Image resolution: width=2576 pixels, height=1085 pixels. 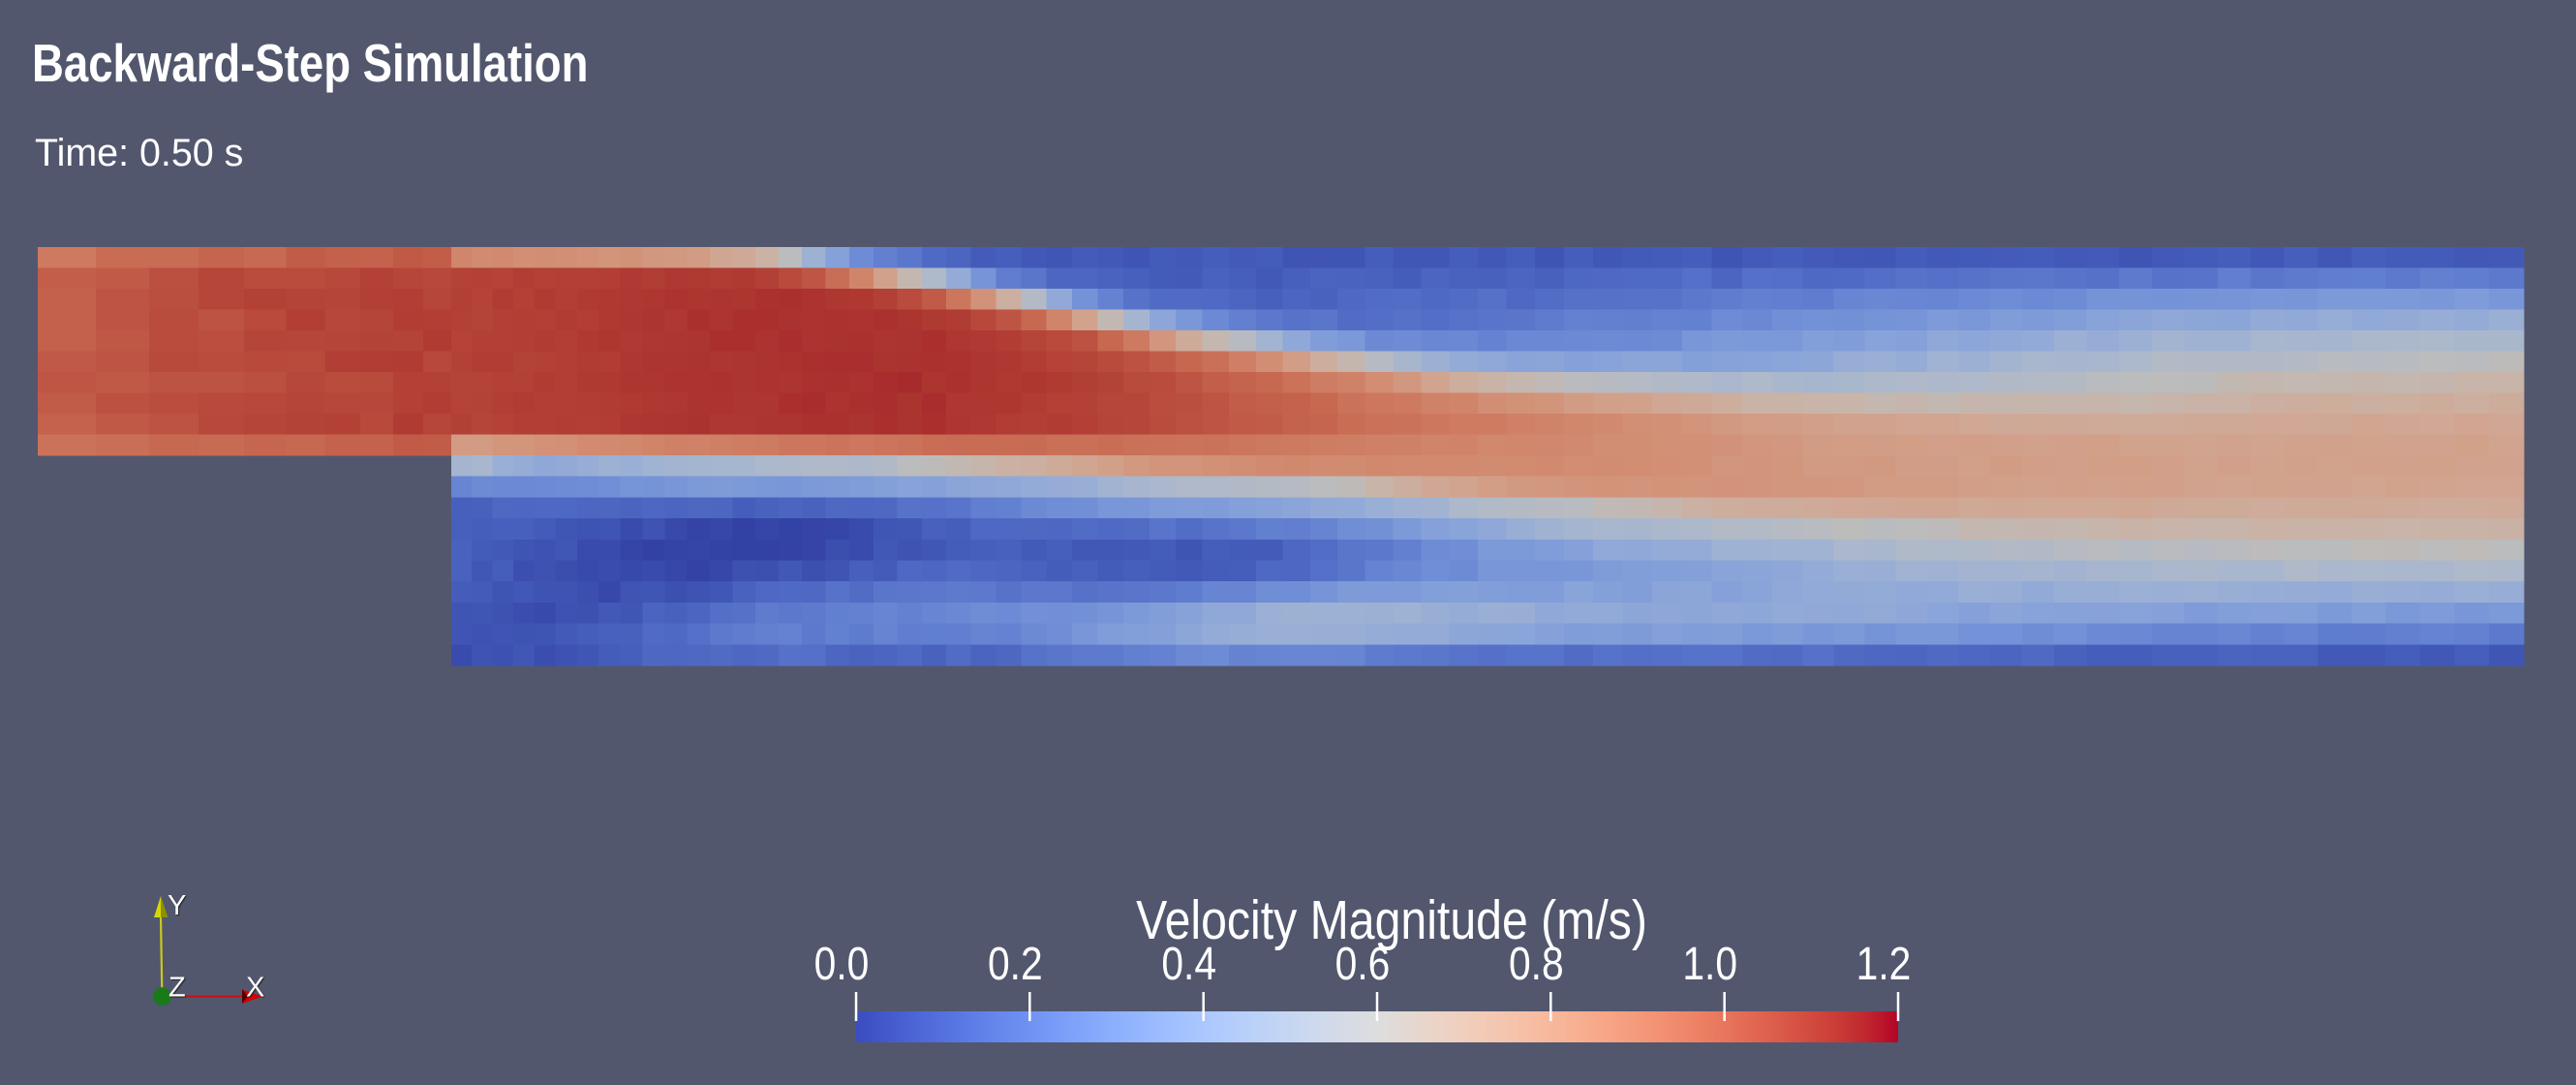 What do you see at coordinates (177, 905) in the screenshot?
I see `svg-text: Y` at bounding box center [177, 905].